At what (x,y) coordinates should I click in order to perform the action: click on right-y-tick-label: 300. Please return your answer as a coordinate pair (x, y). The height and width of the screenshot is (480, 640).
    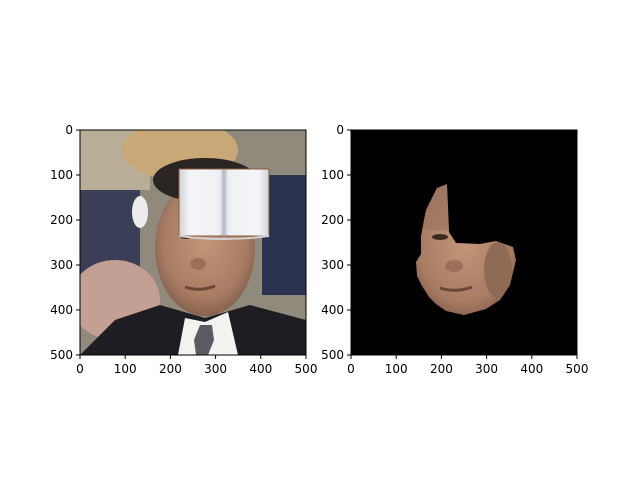
    Looking at the image, I should click on (332, 265).